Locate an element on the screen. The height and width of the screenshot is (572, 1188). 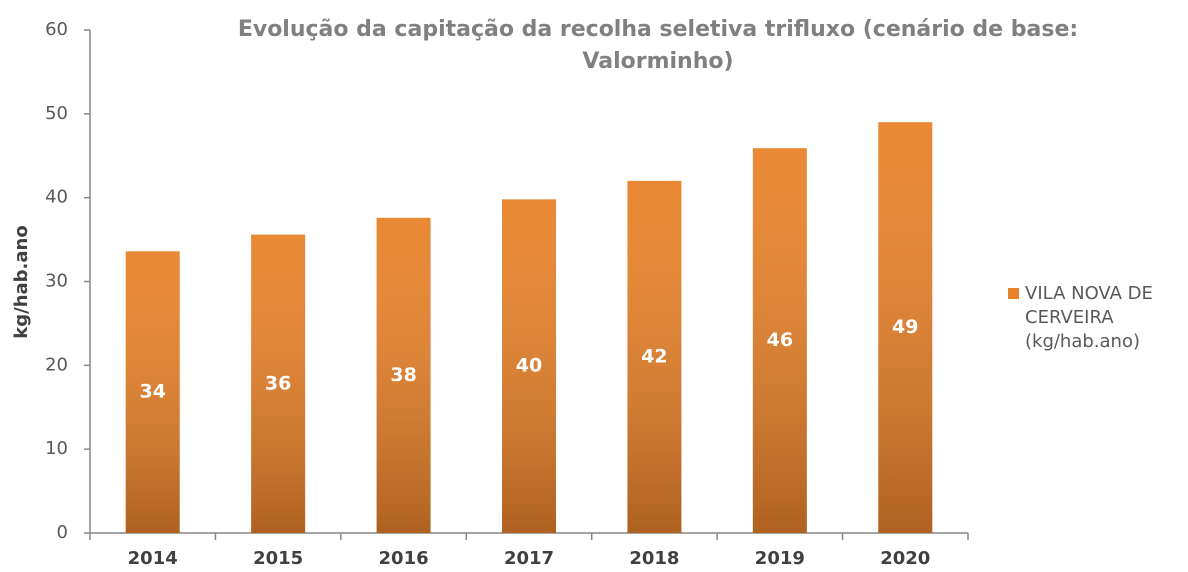
legend-label: VILA NOVA DE CERVEIRA (kg/hab.ano) is located at coordinates (1089, 317).